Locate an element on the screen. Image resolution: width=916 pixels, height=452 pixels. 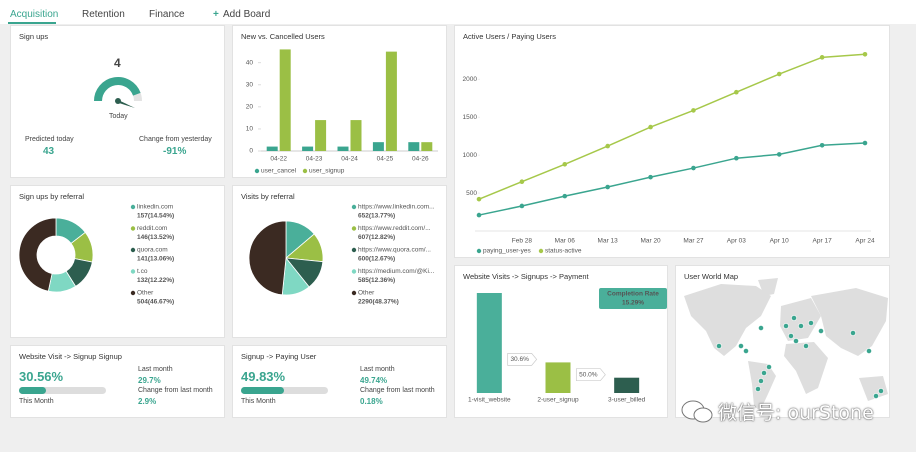
y-tick-label: 10 is located at coordinates (250, 129).